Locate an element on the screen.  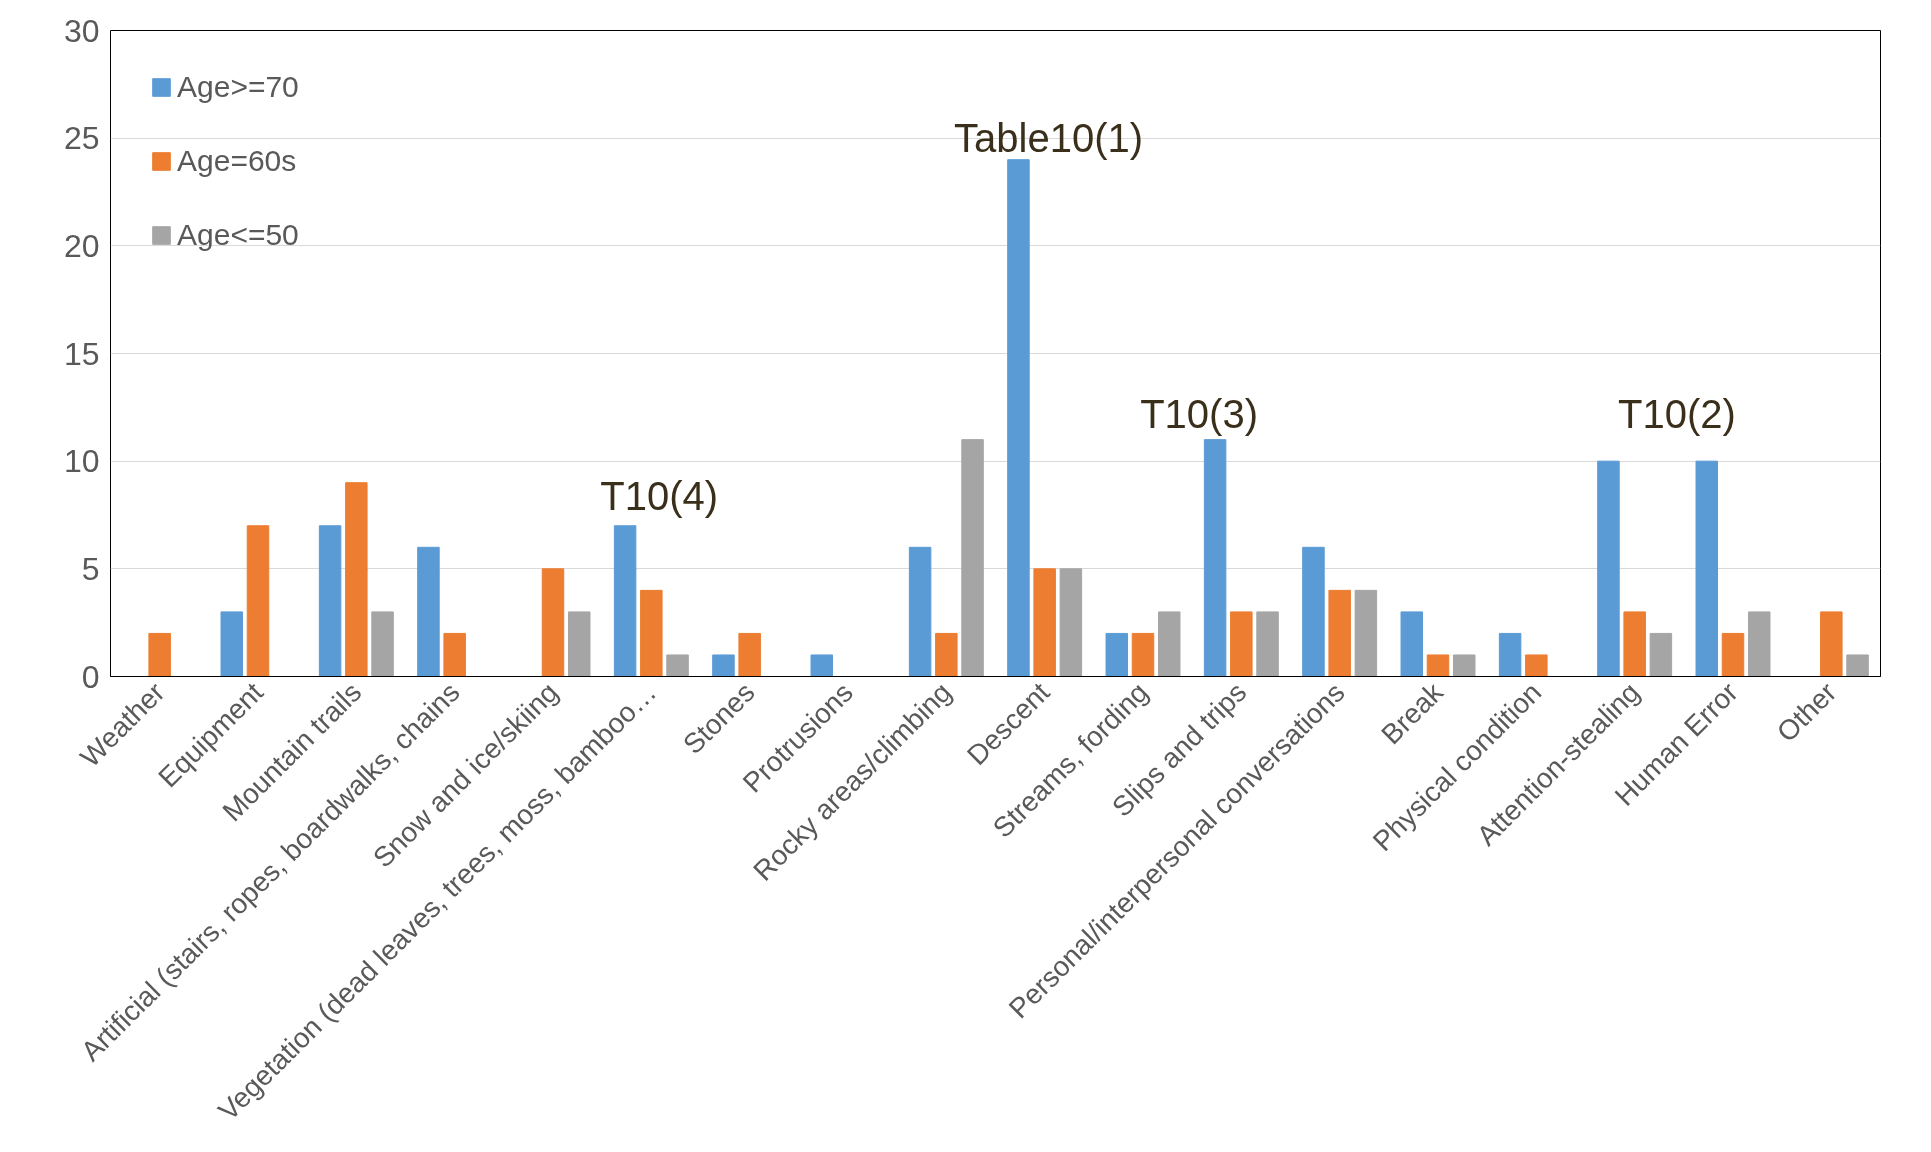
annotation: Table10(1) is located at coordinates (1049, 137).